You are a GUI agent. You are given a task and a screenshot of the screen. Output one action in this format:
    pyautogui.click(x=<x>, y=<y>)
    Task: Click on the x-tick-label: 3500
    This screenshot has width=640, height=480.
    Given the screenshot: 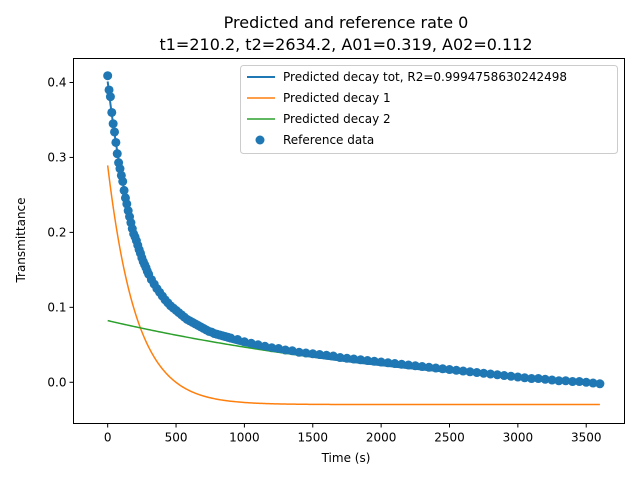 What is the action you would take?
    pyautogui.click(x=586, y=438)
    